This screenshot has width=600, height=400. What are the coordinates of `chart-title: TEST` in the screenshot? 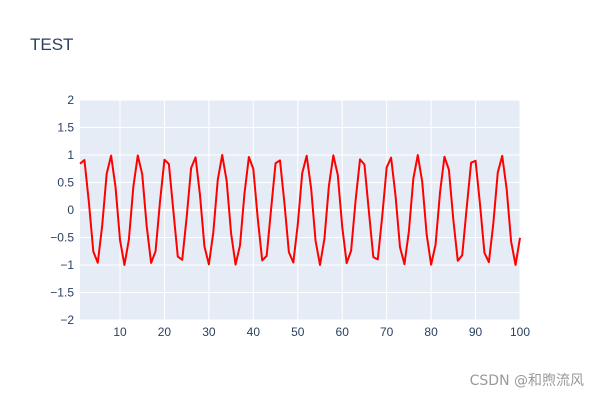 It's located at (51, 44).